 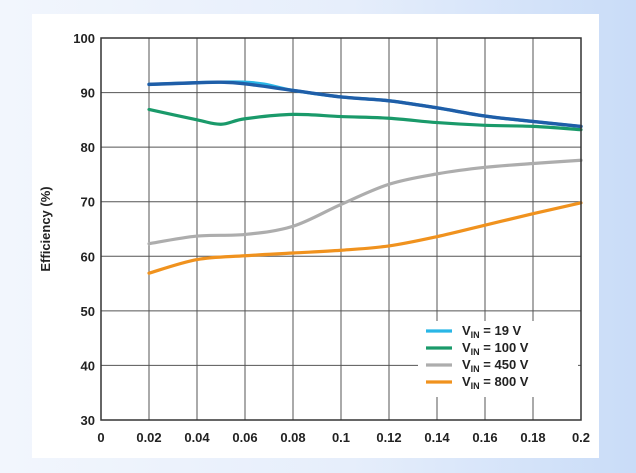 I want to click on x-tick-label: 0.1, so click(x=341, y=437).